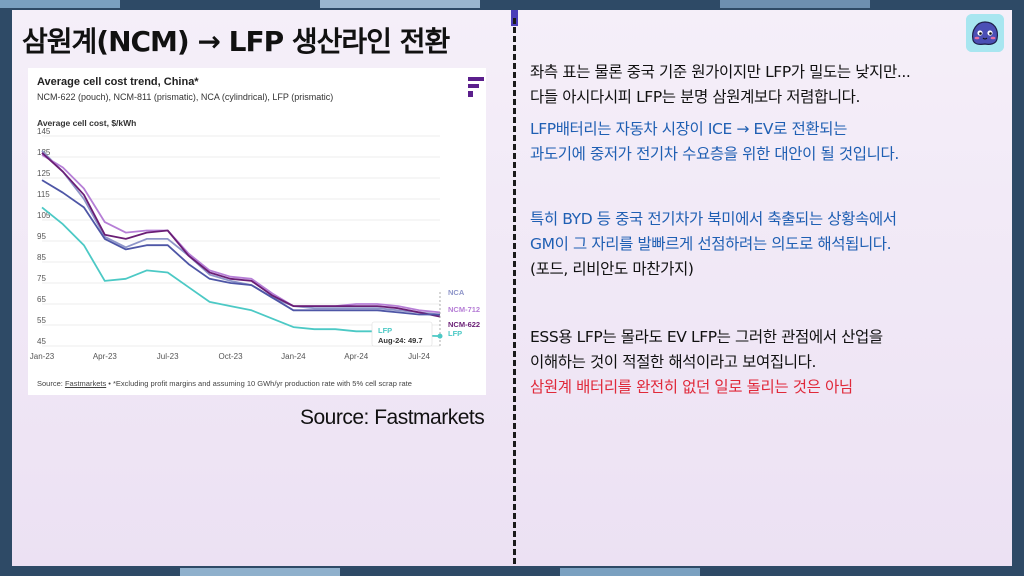  Describe the element at coordinates (385, 330) in the screenshot. I see `tooltip-series: LFP` at that location.